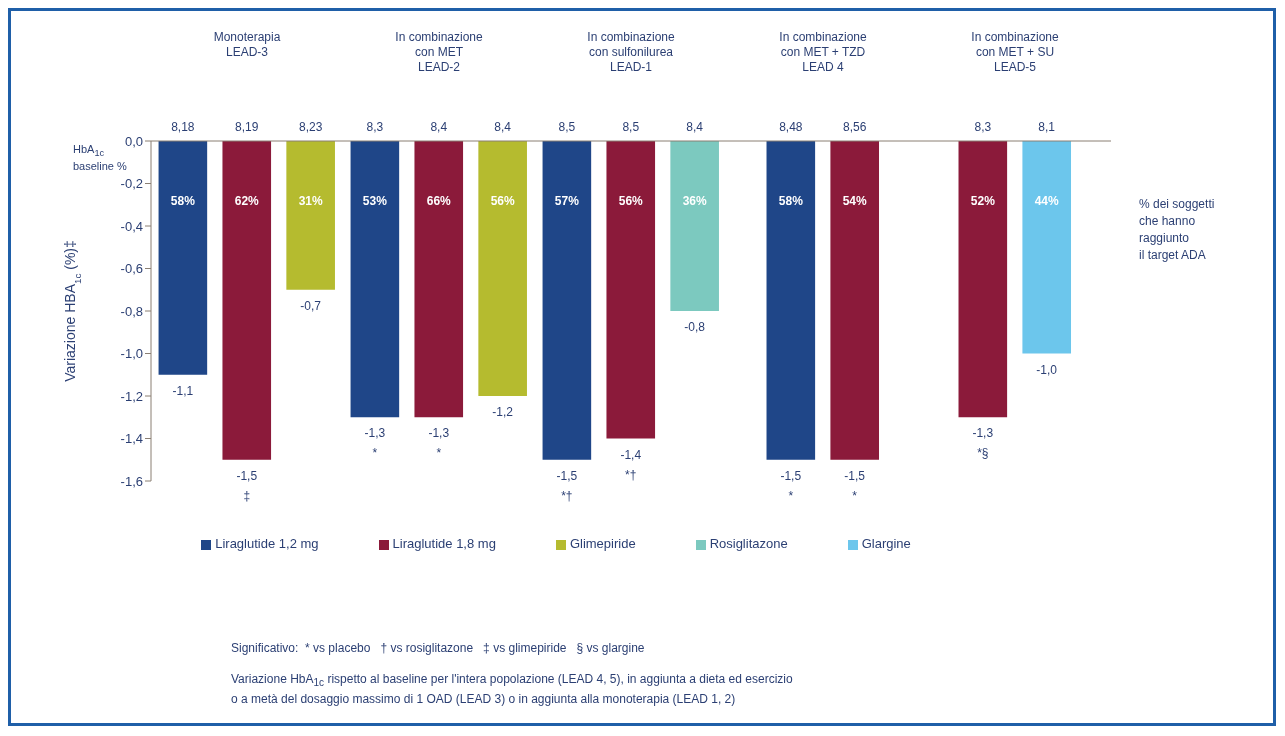  I want to click on annotation: 57%, so click(567, 200).